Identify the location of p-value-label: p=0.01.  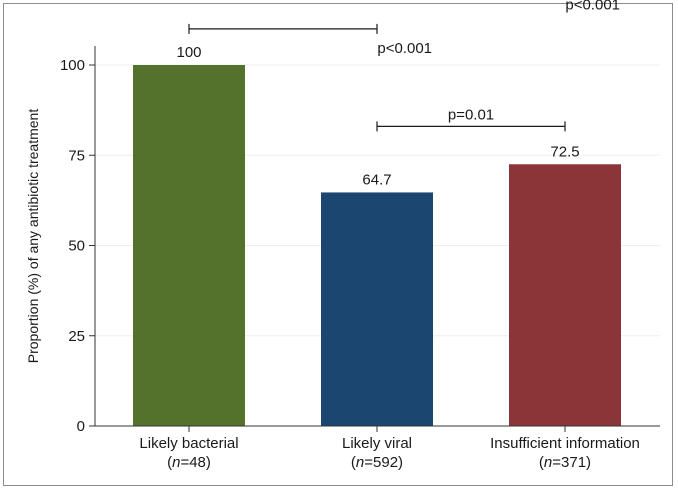
(471, 114).